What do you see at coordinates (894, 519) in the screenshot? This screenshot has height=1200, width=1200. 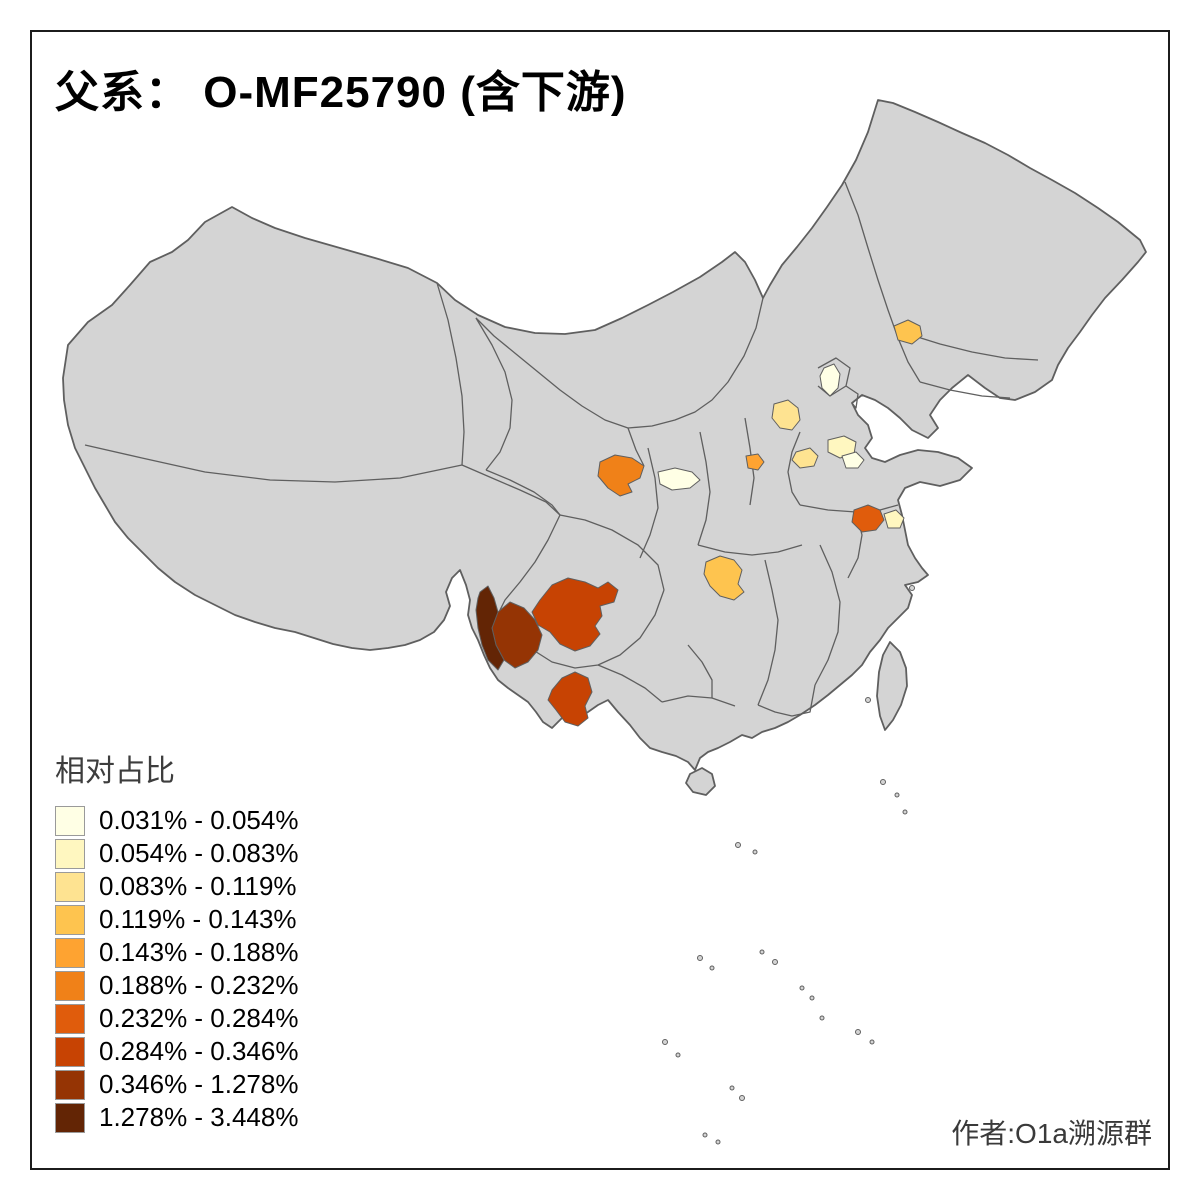 I see `highlight-region-jiangsu-pale` at bounding box center [894, 519].